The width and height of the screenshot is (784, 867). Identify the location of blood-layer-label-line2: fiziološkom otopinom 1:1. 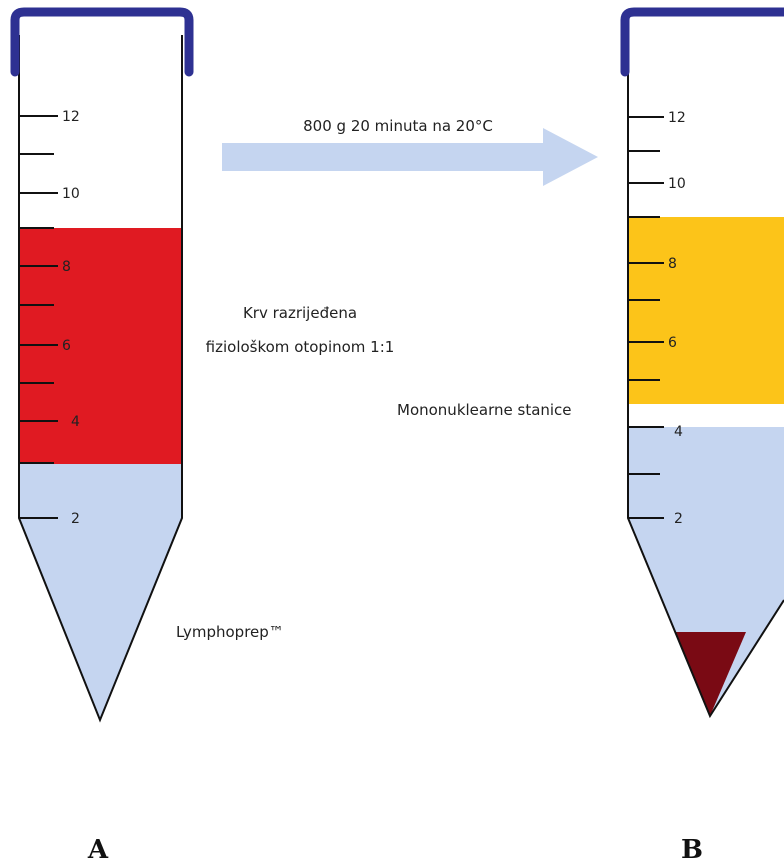
(300, 347).